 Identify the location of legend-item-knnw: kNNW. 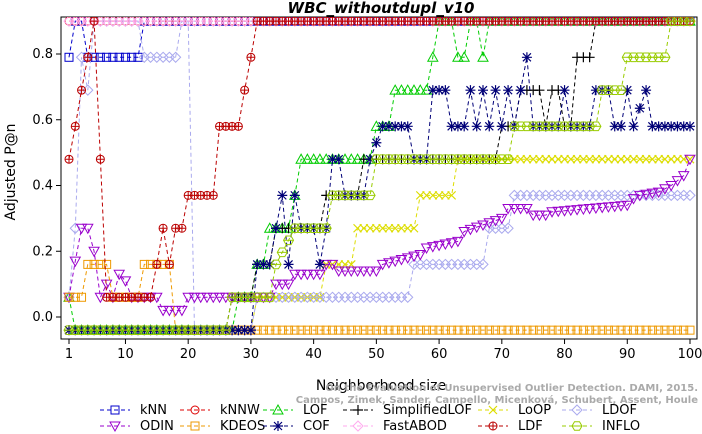
(220, 410).